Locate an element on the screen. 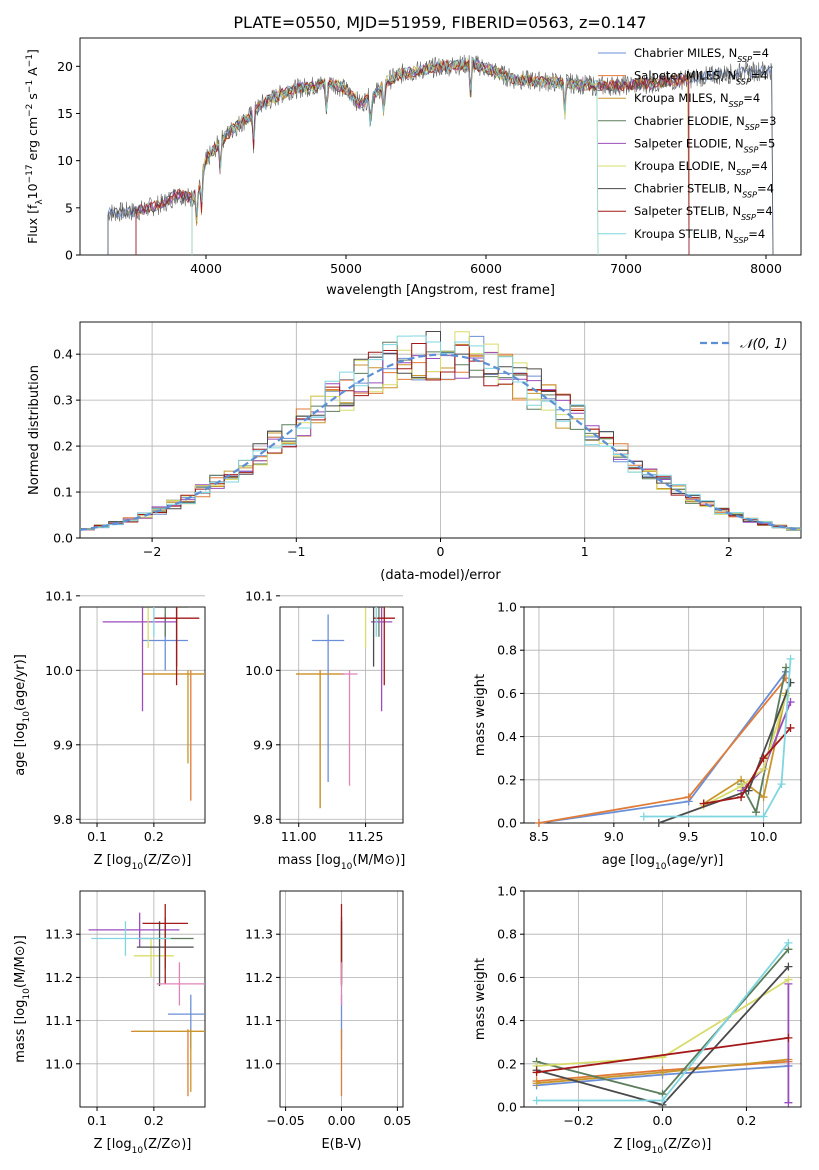 This screenshot has height=1170, width=819. x-axis-label: mass [log10(M/M⊙)] is located at coordinates (342, 862).